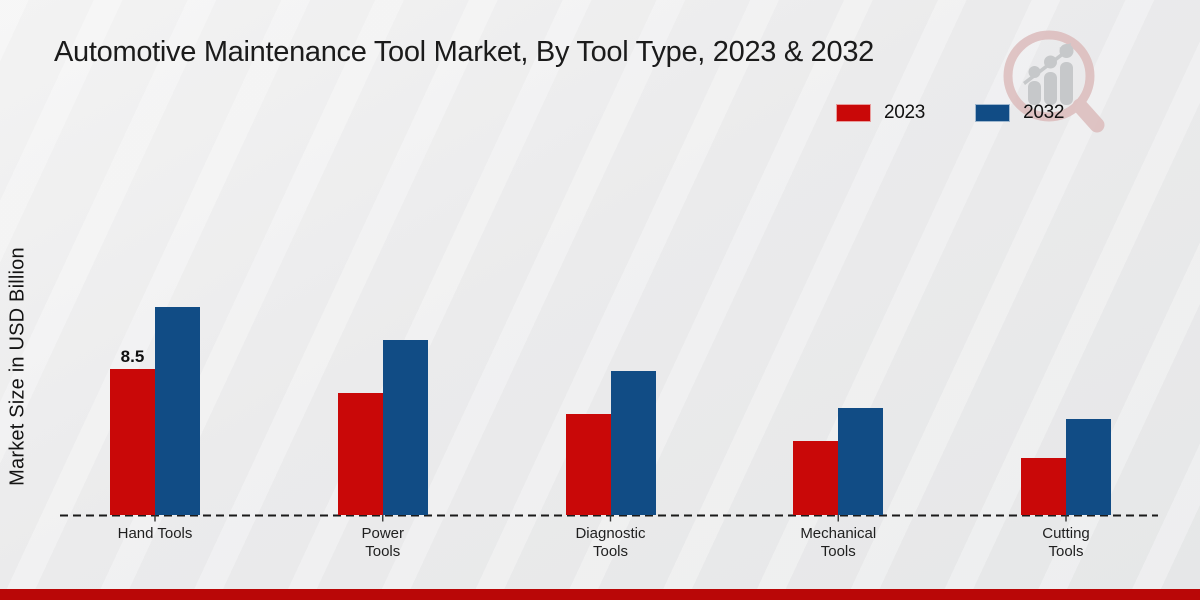 The image size is (1200, 600). What do you see at coordinates (853, 113) in the screenshot?
I see `legend-swatch-2023` at bounding box center [853, 113].